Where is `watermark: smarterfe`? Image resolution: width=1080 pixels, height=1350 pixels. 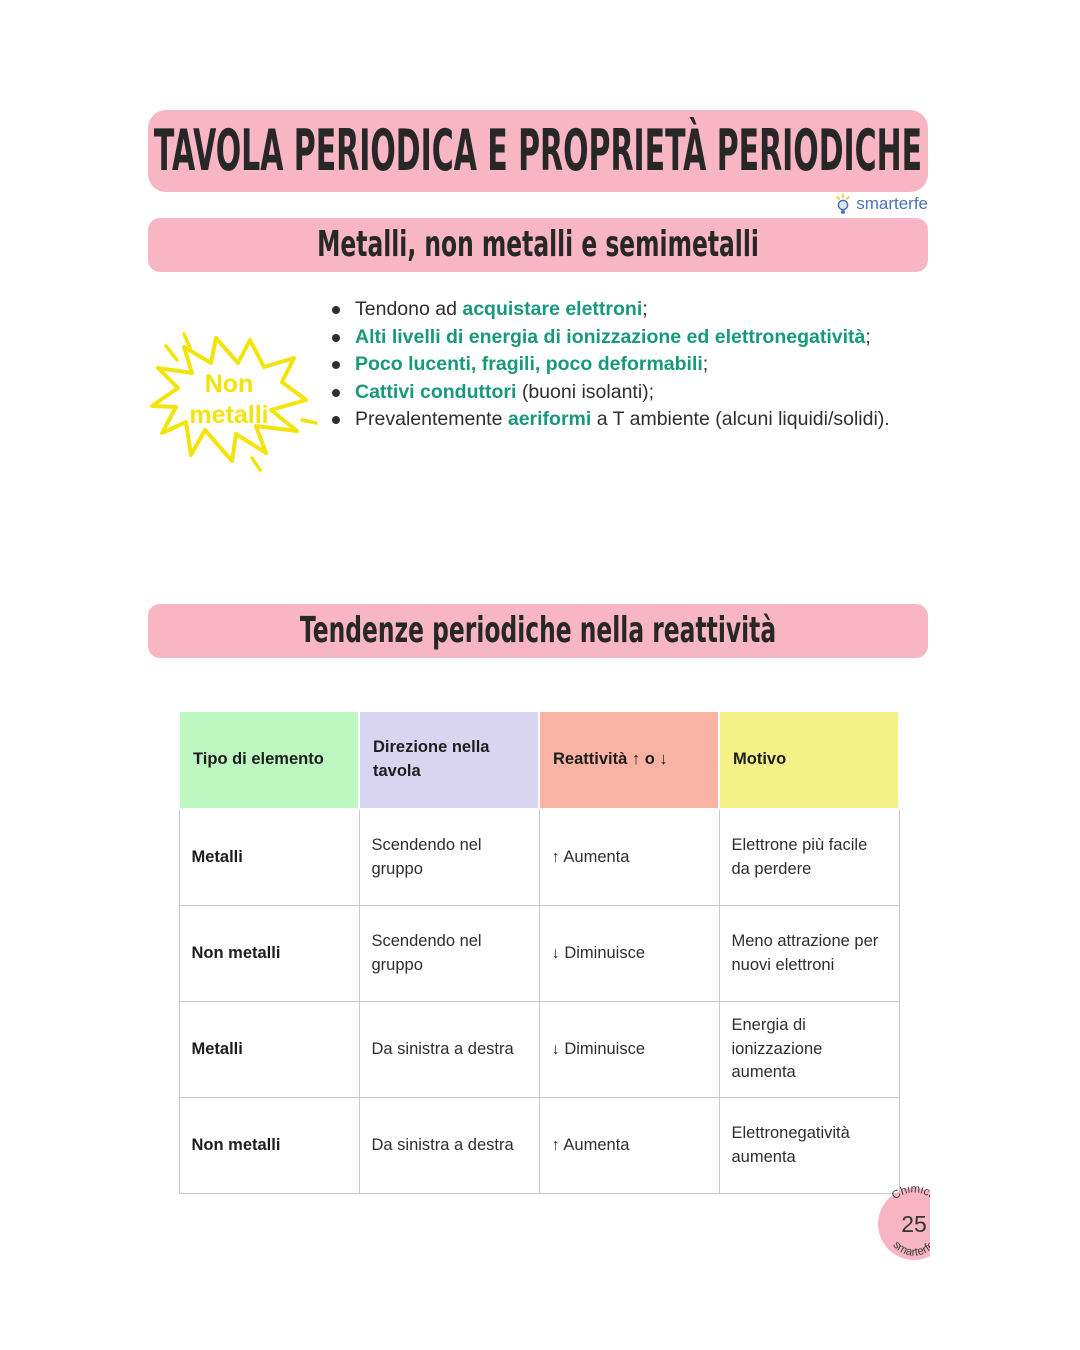 watermark: smarterfe is located at coordinates (538, 204).